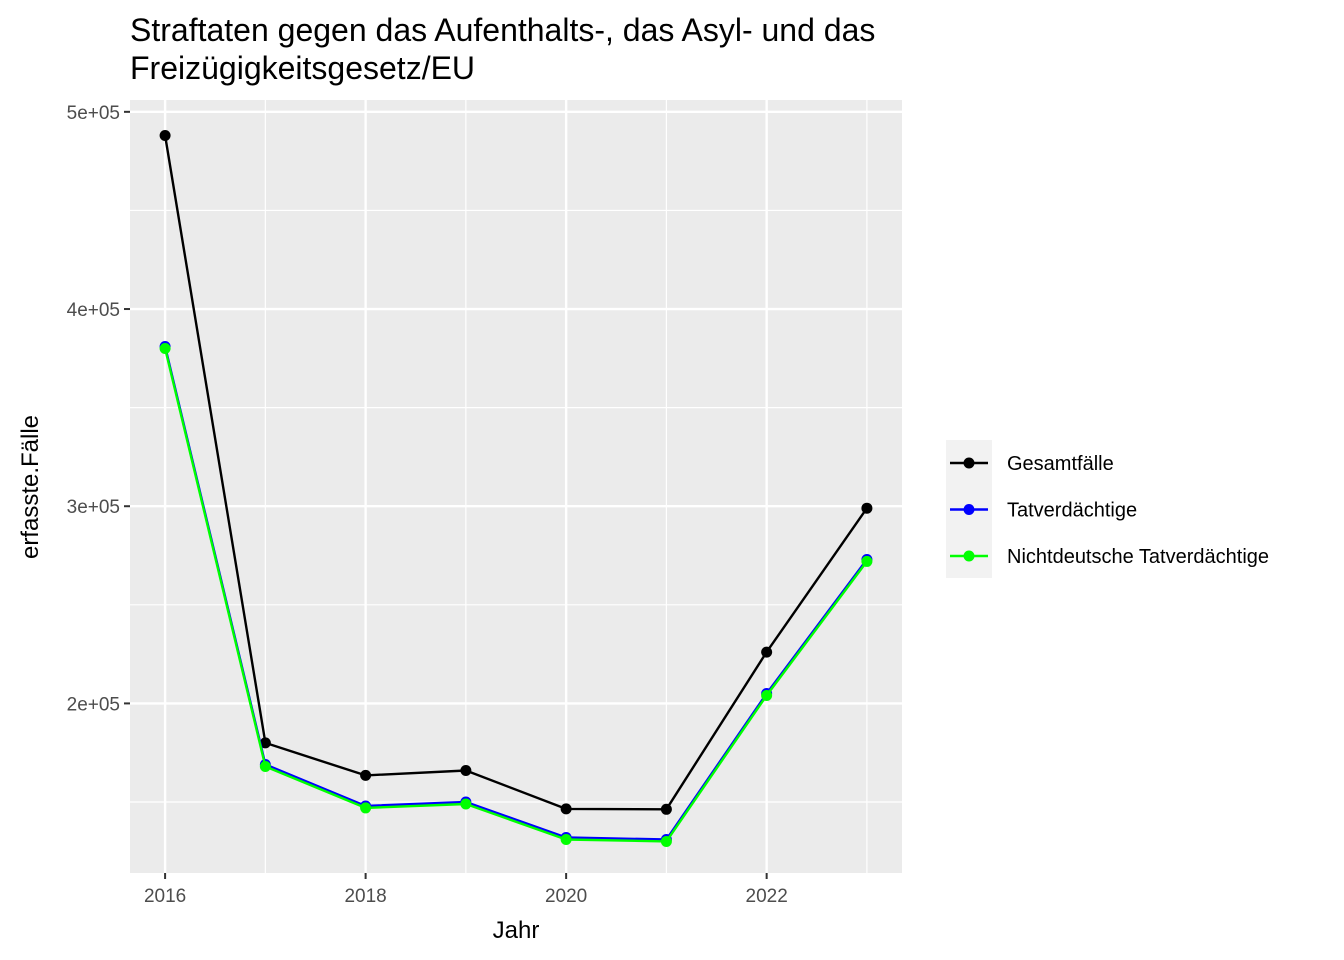  Describe the element at coordinates (93, 507) in the screenshot. I see `y-tick-label-1: 3e+05` at that location.